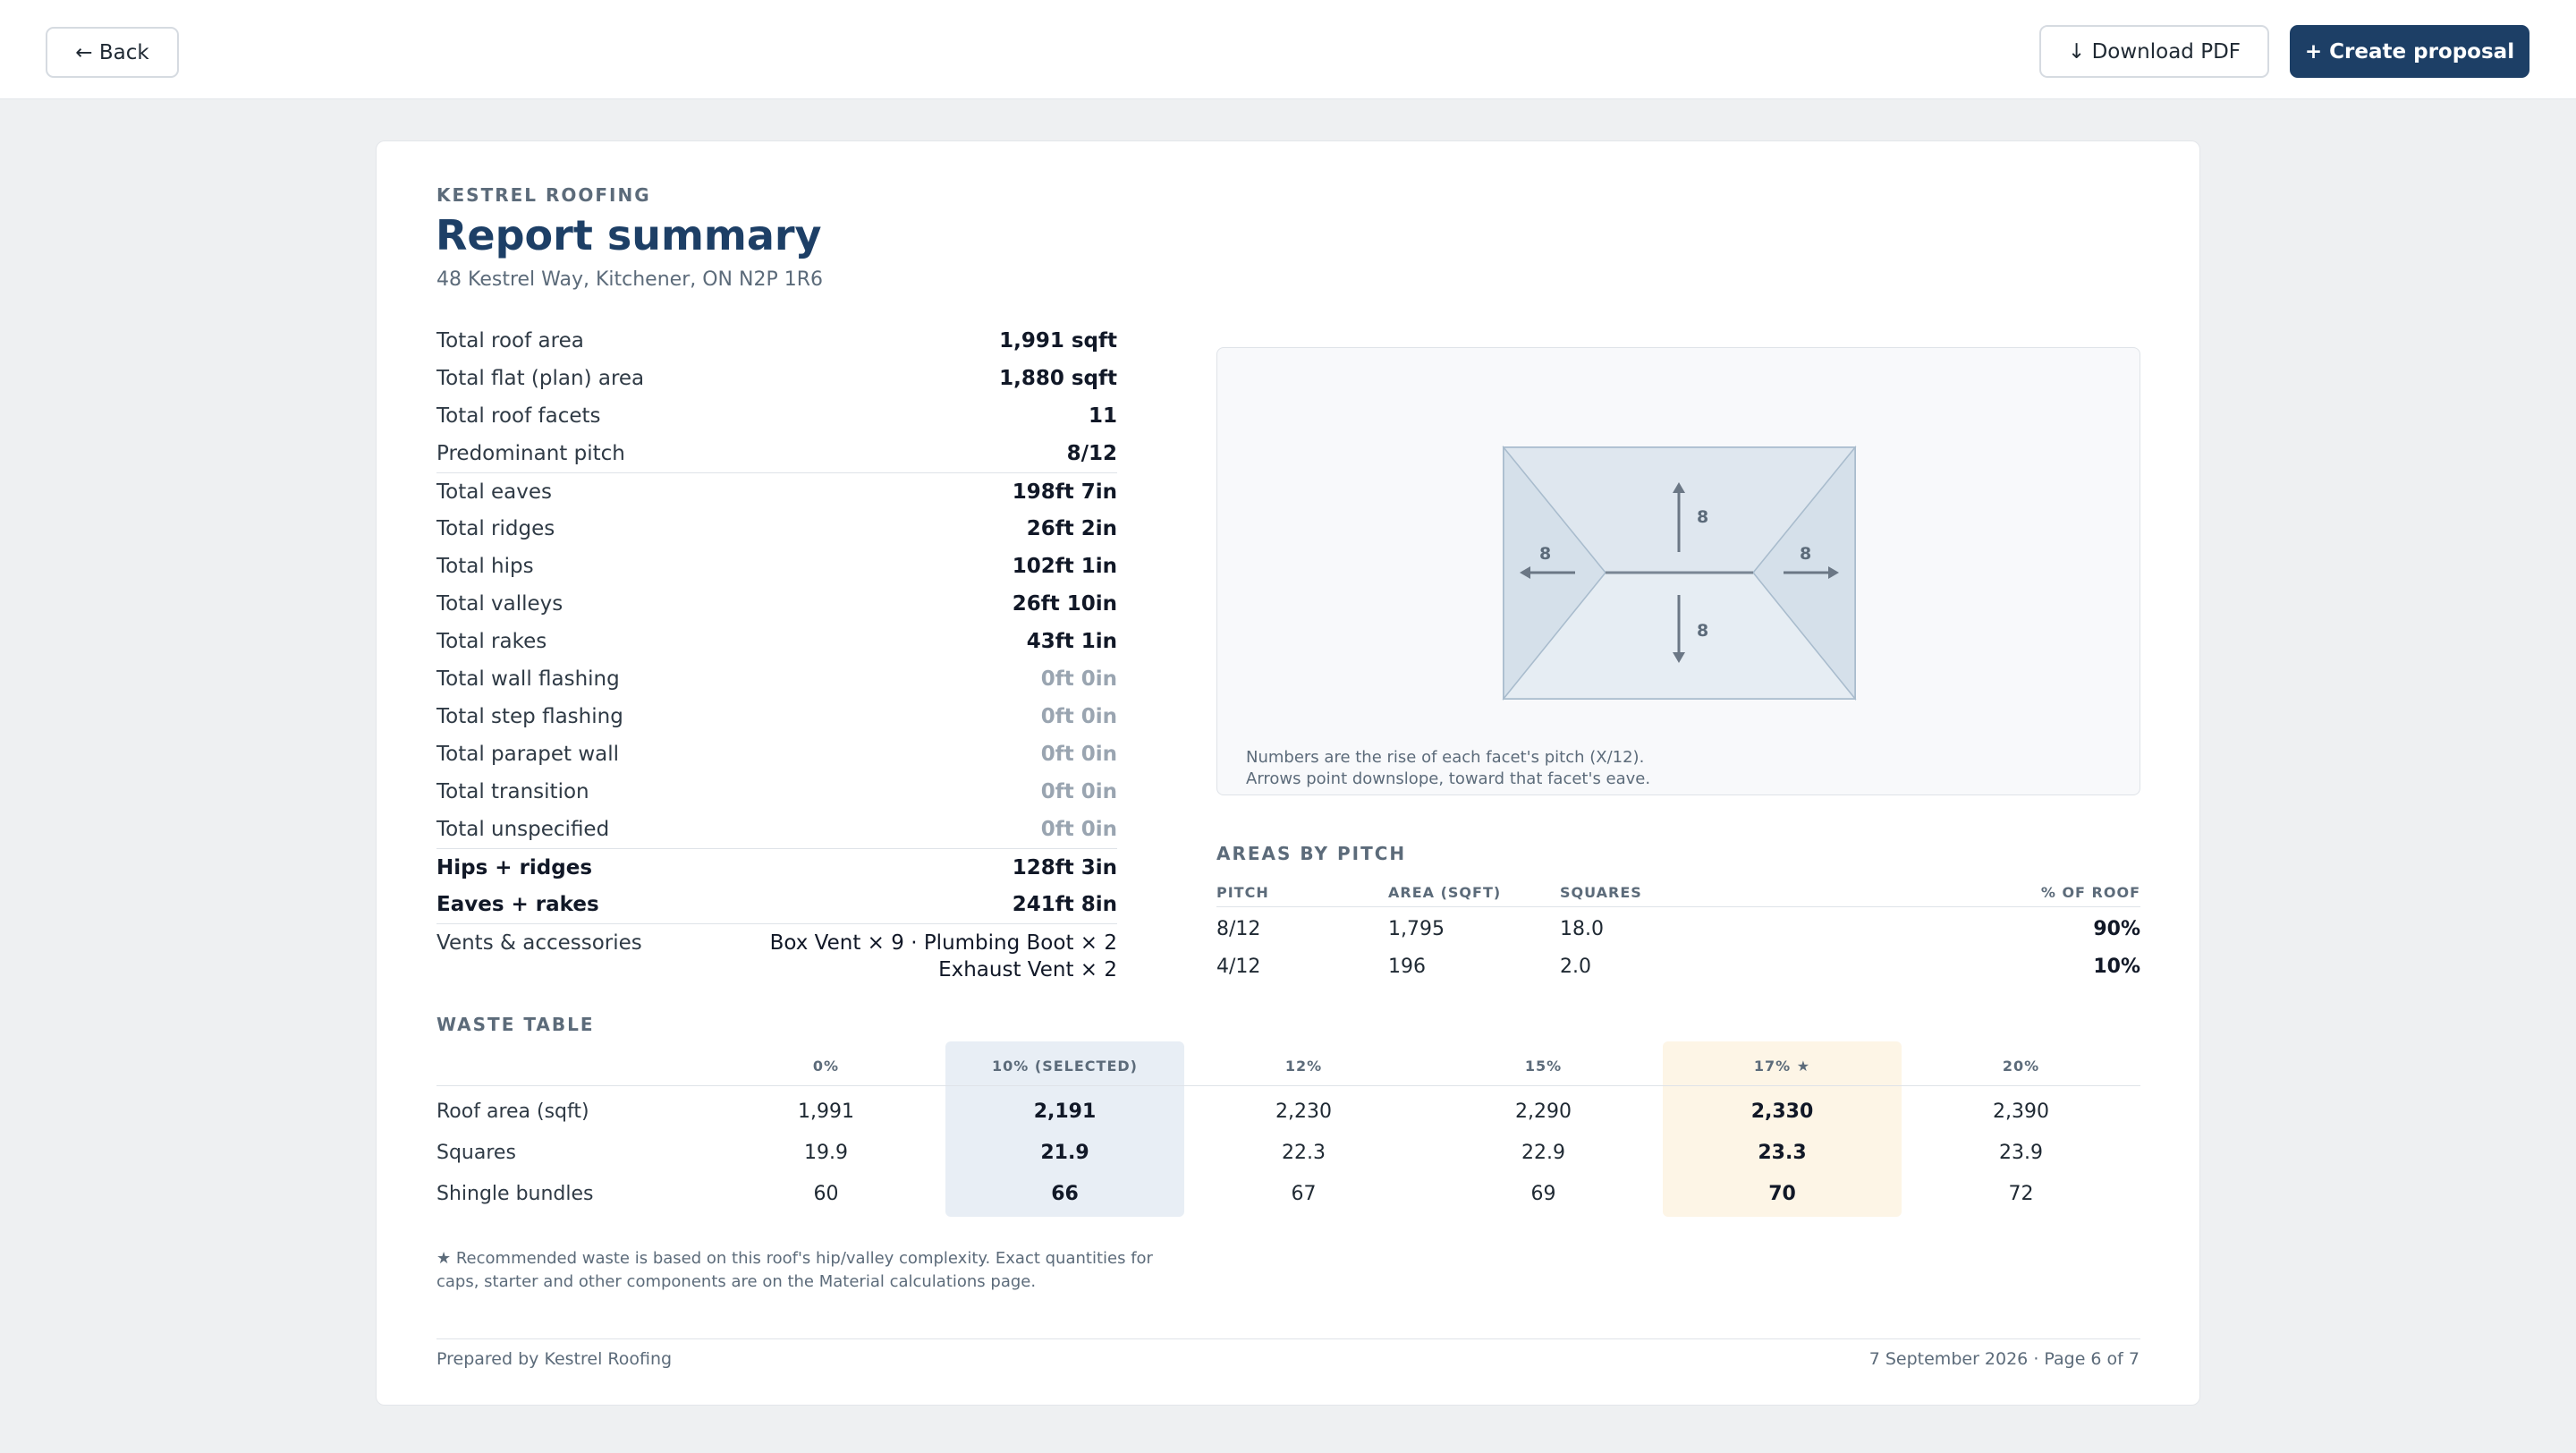  Describe the element at coordinates (1071, 528) in the screenshot. I see `stat-value: 26ft 2in` at that location.